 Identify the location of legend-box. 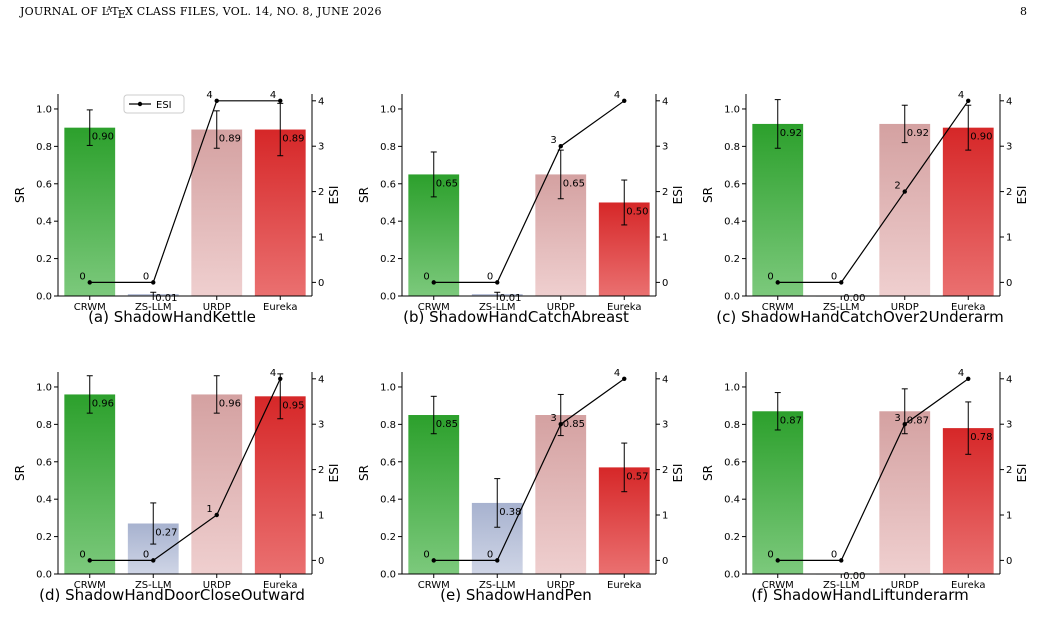
(154, 104).